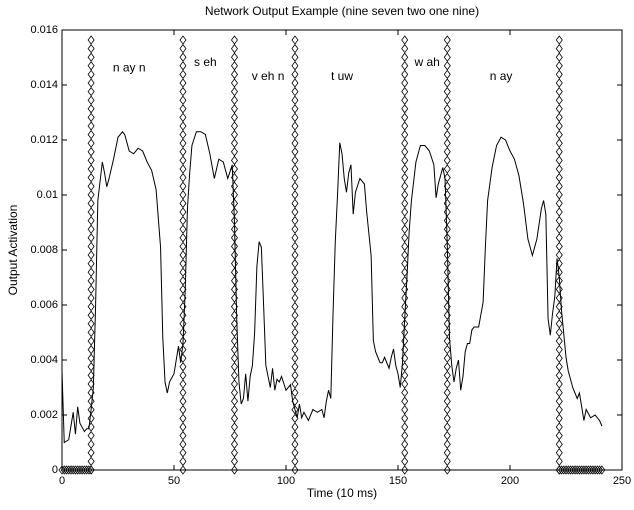 The image size is (634, 510). I want to click on segment-label: t uw, so click(342, 76).